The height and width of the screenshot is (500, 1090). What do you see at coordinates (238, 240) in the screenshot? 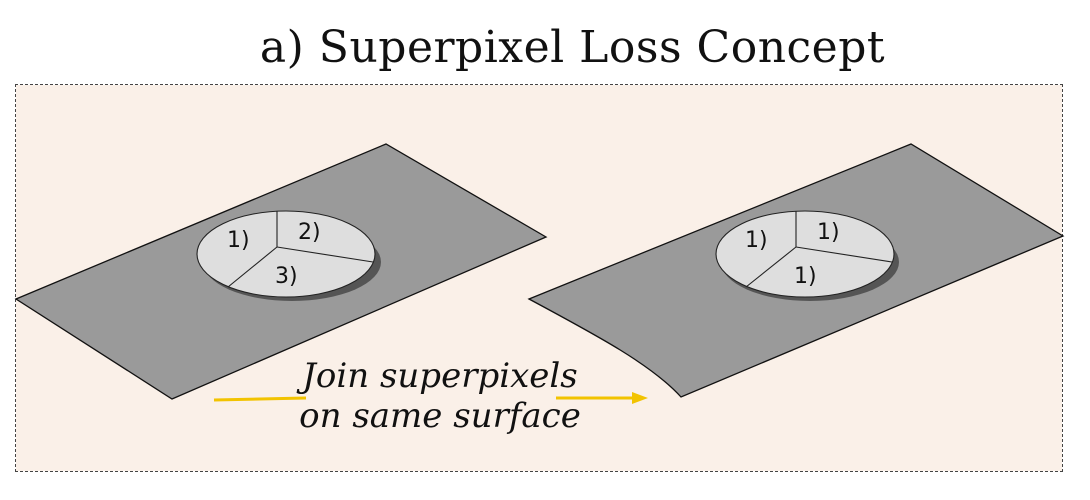
I see `left-segment-label: 1)` at bounding box center [238, 240].